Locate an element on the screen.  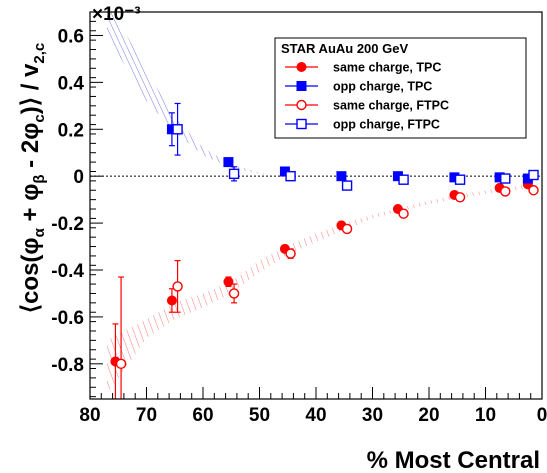
x-axis-title: % Most Central is located at coordinates (453, 460).